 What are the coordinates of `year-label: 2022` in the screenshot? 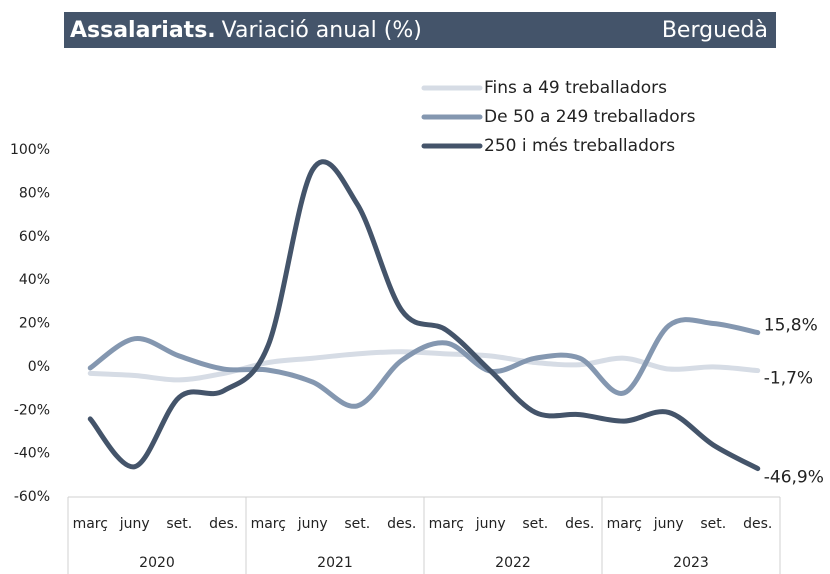 It's located at (513, 563).